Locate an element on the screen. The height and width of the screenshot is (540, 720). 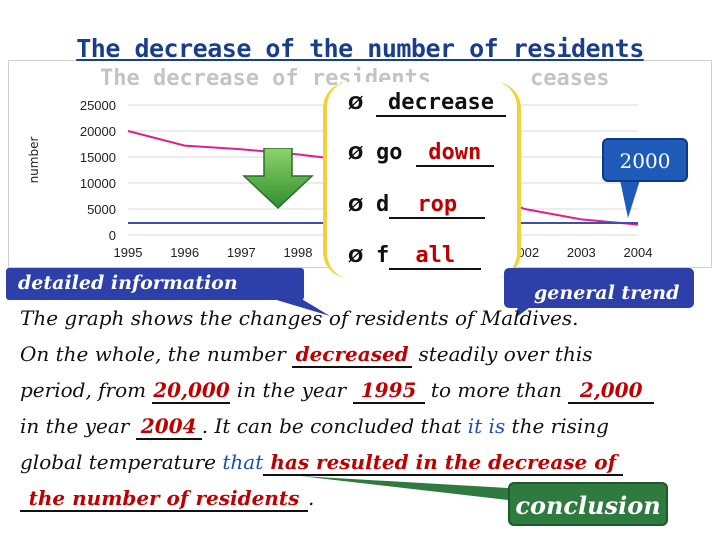
answer-20000: 20,000 is located at coordinates (191, 391).